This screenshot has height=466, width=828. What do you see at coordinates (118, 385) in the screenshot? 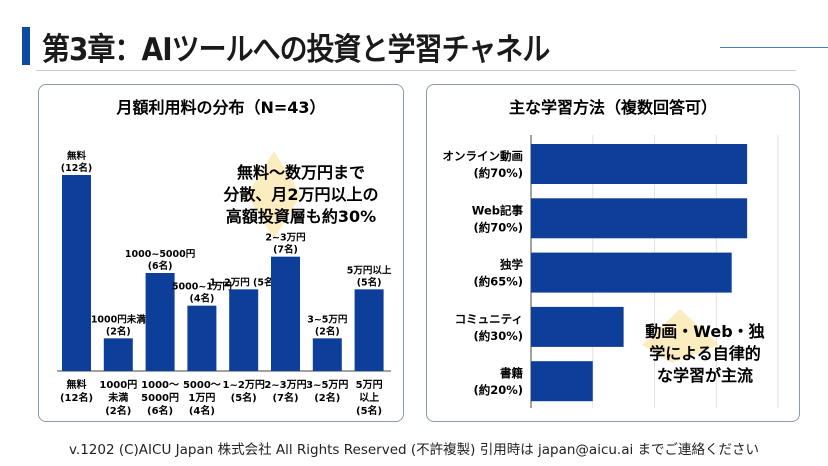
I see `x-tick-label: 1000円` at bounding box center [118, 385].